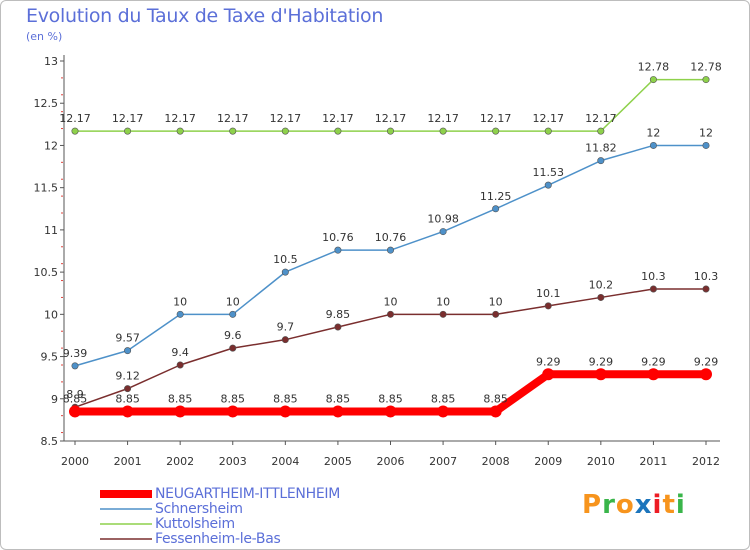 Image resolution: width=750 pixels, height=550 pixels. Describe the element at coordinates (50, 357) in the screenshot. I see `y-tick-label: 9.5` at that location.